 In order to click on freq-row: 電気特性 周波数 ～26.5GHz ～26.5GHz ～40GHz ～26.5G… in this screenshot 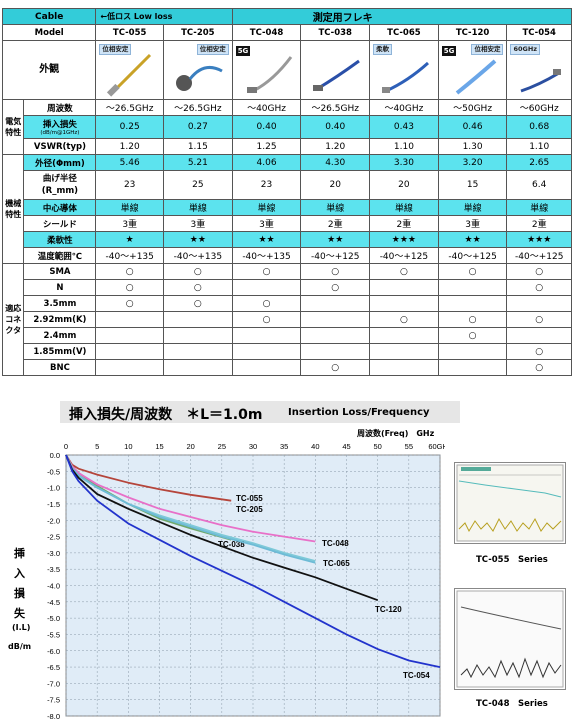, I will do `click(286, 127)`.